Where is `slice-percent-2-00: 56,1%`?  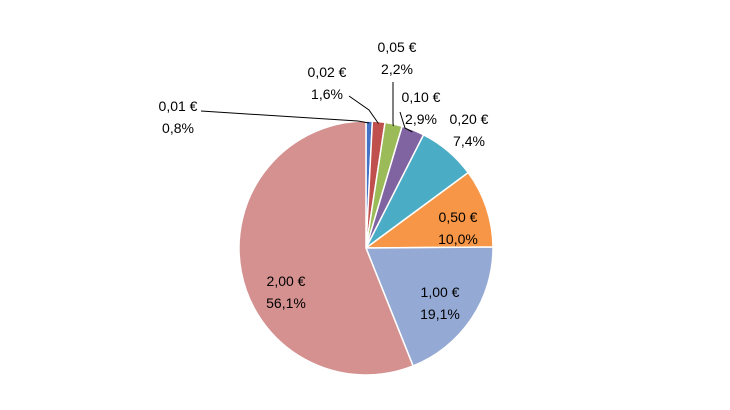
slice-percent-2-00: 56,1% is located at coordinates (286, 303).